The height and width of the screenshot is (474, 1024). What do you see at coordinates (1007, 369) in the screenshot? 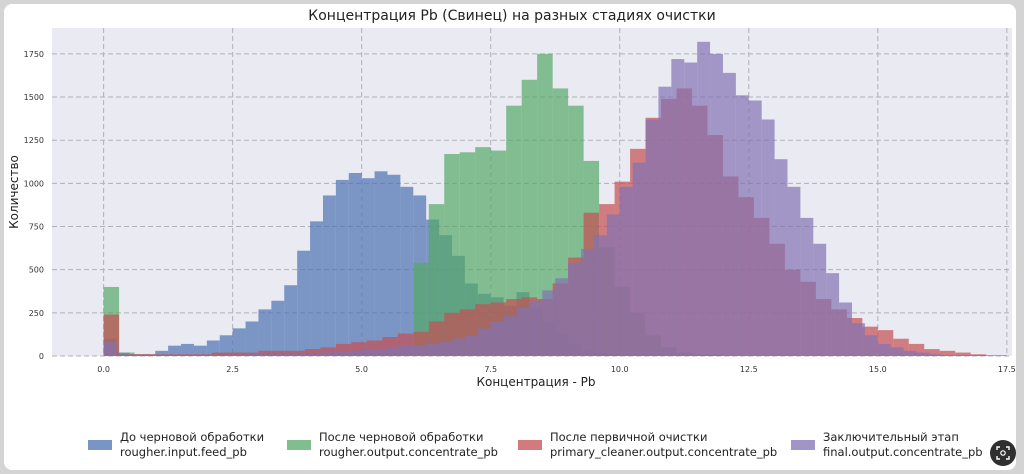
I see `x-tick-label: 17.5` at bounding box center [1007, 369].